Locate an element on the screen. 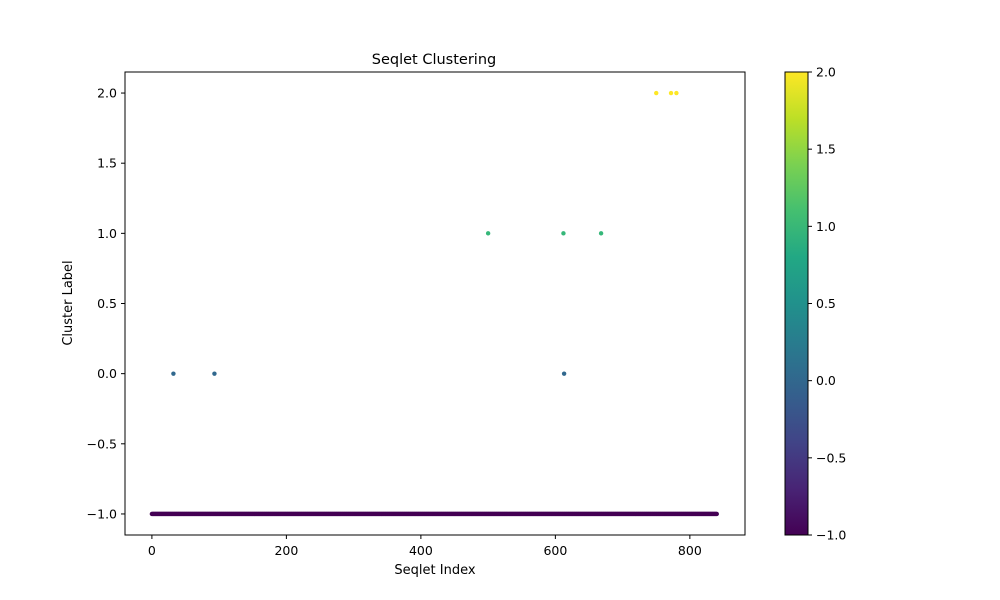  colorbar-tick-label: 2.0 is located at coordinates (826, 72).